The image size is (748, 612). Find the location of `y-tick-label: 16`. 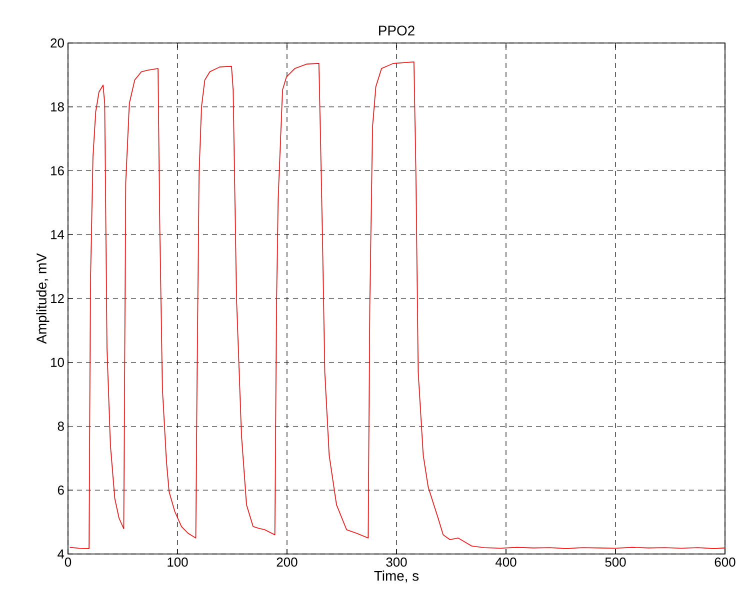

y-tick-label: 16 is located at coordinates (57, 171).